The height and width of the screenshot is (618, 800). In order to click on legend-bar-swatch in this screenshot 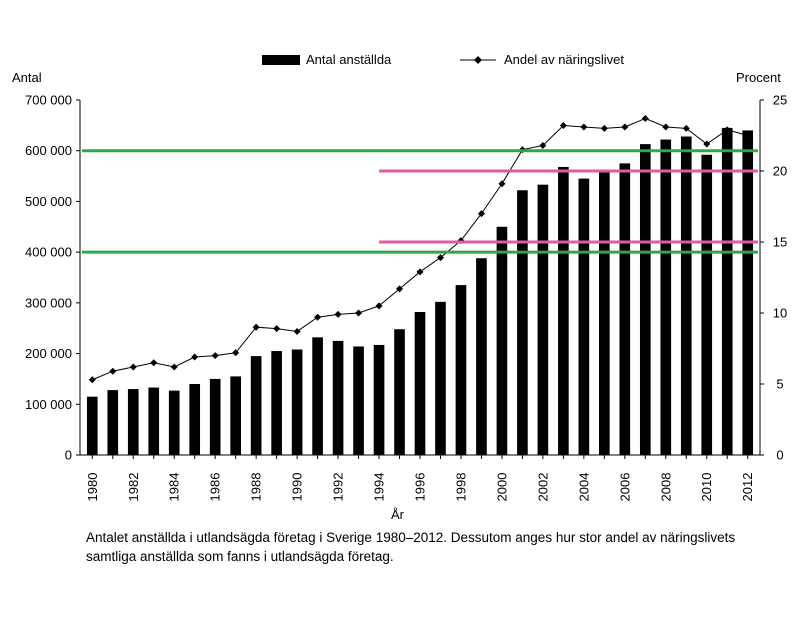, I will do `click(281, 60)`.